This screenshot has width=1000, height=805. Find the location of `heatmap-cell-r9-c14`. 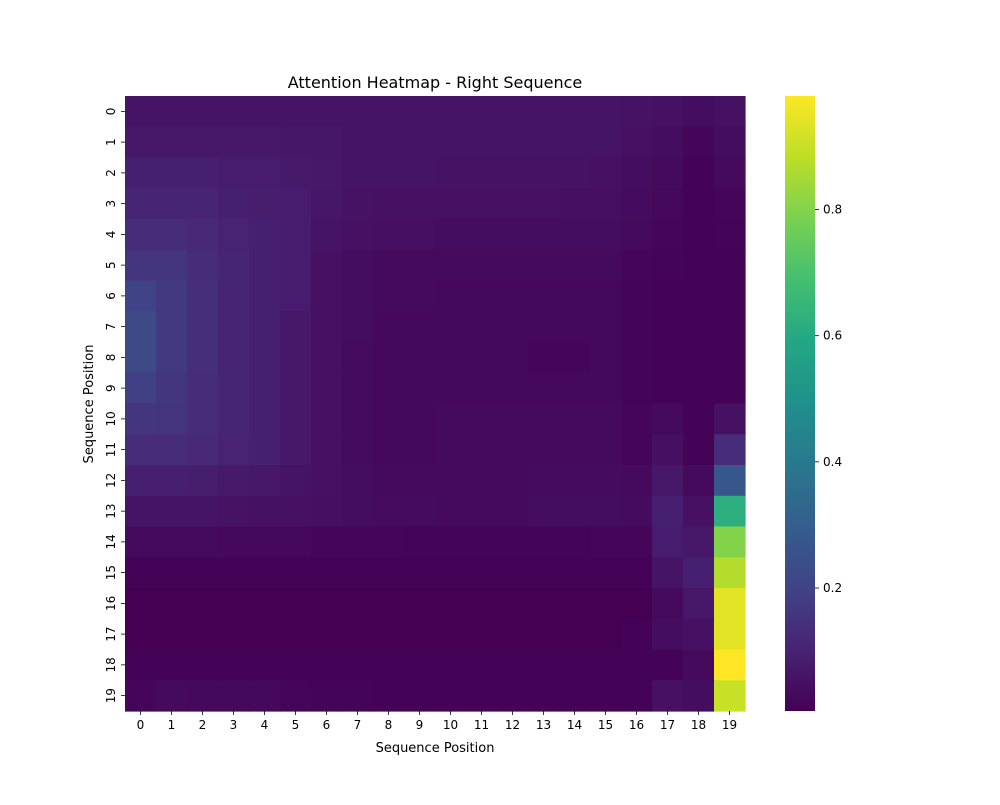

heatmap-cell-r9-c14 is located at coordinates (575, 388).